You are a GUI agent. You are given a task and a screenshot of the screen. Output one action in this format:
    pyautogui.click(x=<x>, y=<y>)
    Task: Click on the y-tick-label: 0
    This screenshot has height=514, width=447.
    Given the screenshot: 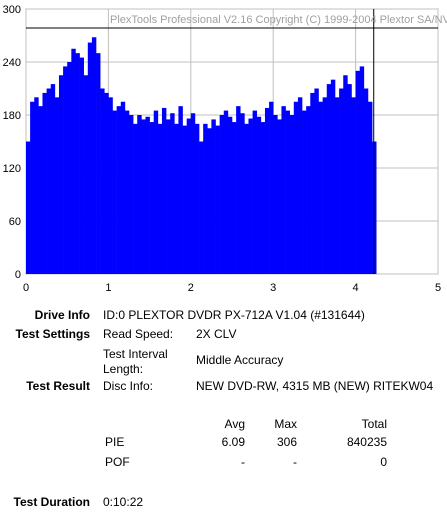 What is the action you would take?
    pyautogui.click(x=18, y=275)
    